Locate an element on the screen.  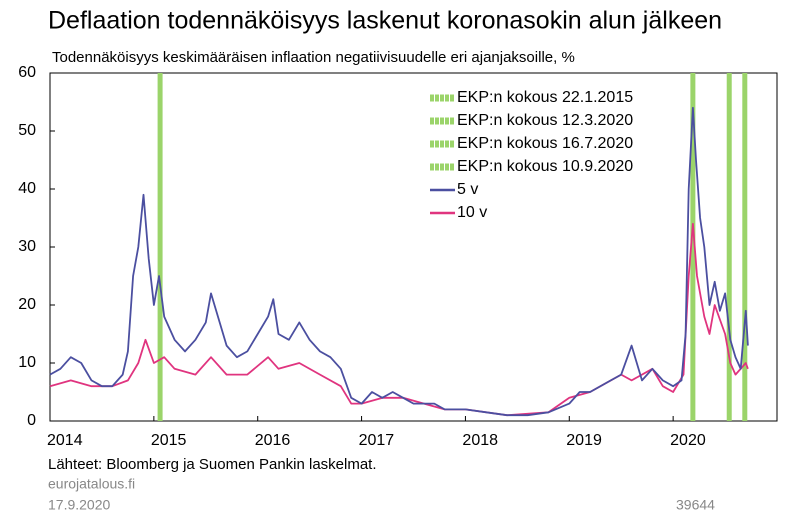
legend-label: 10 v is located at coordinates (472, 212).